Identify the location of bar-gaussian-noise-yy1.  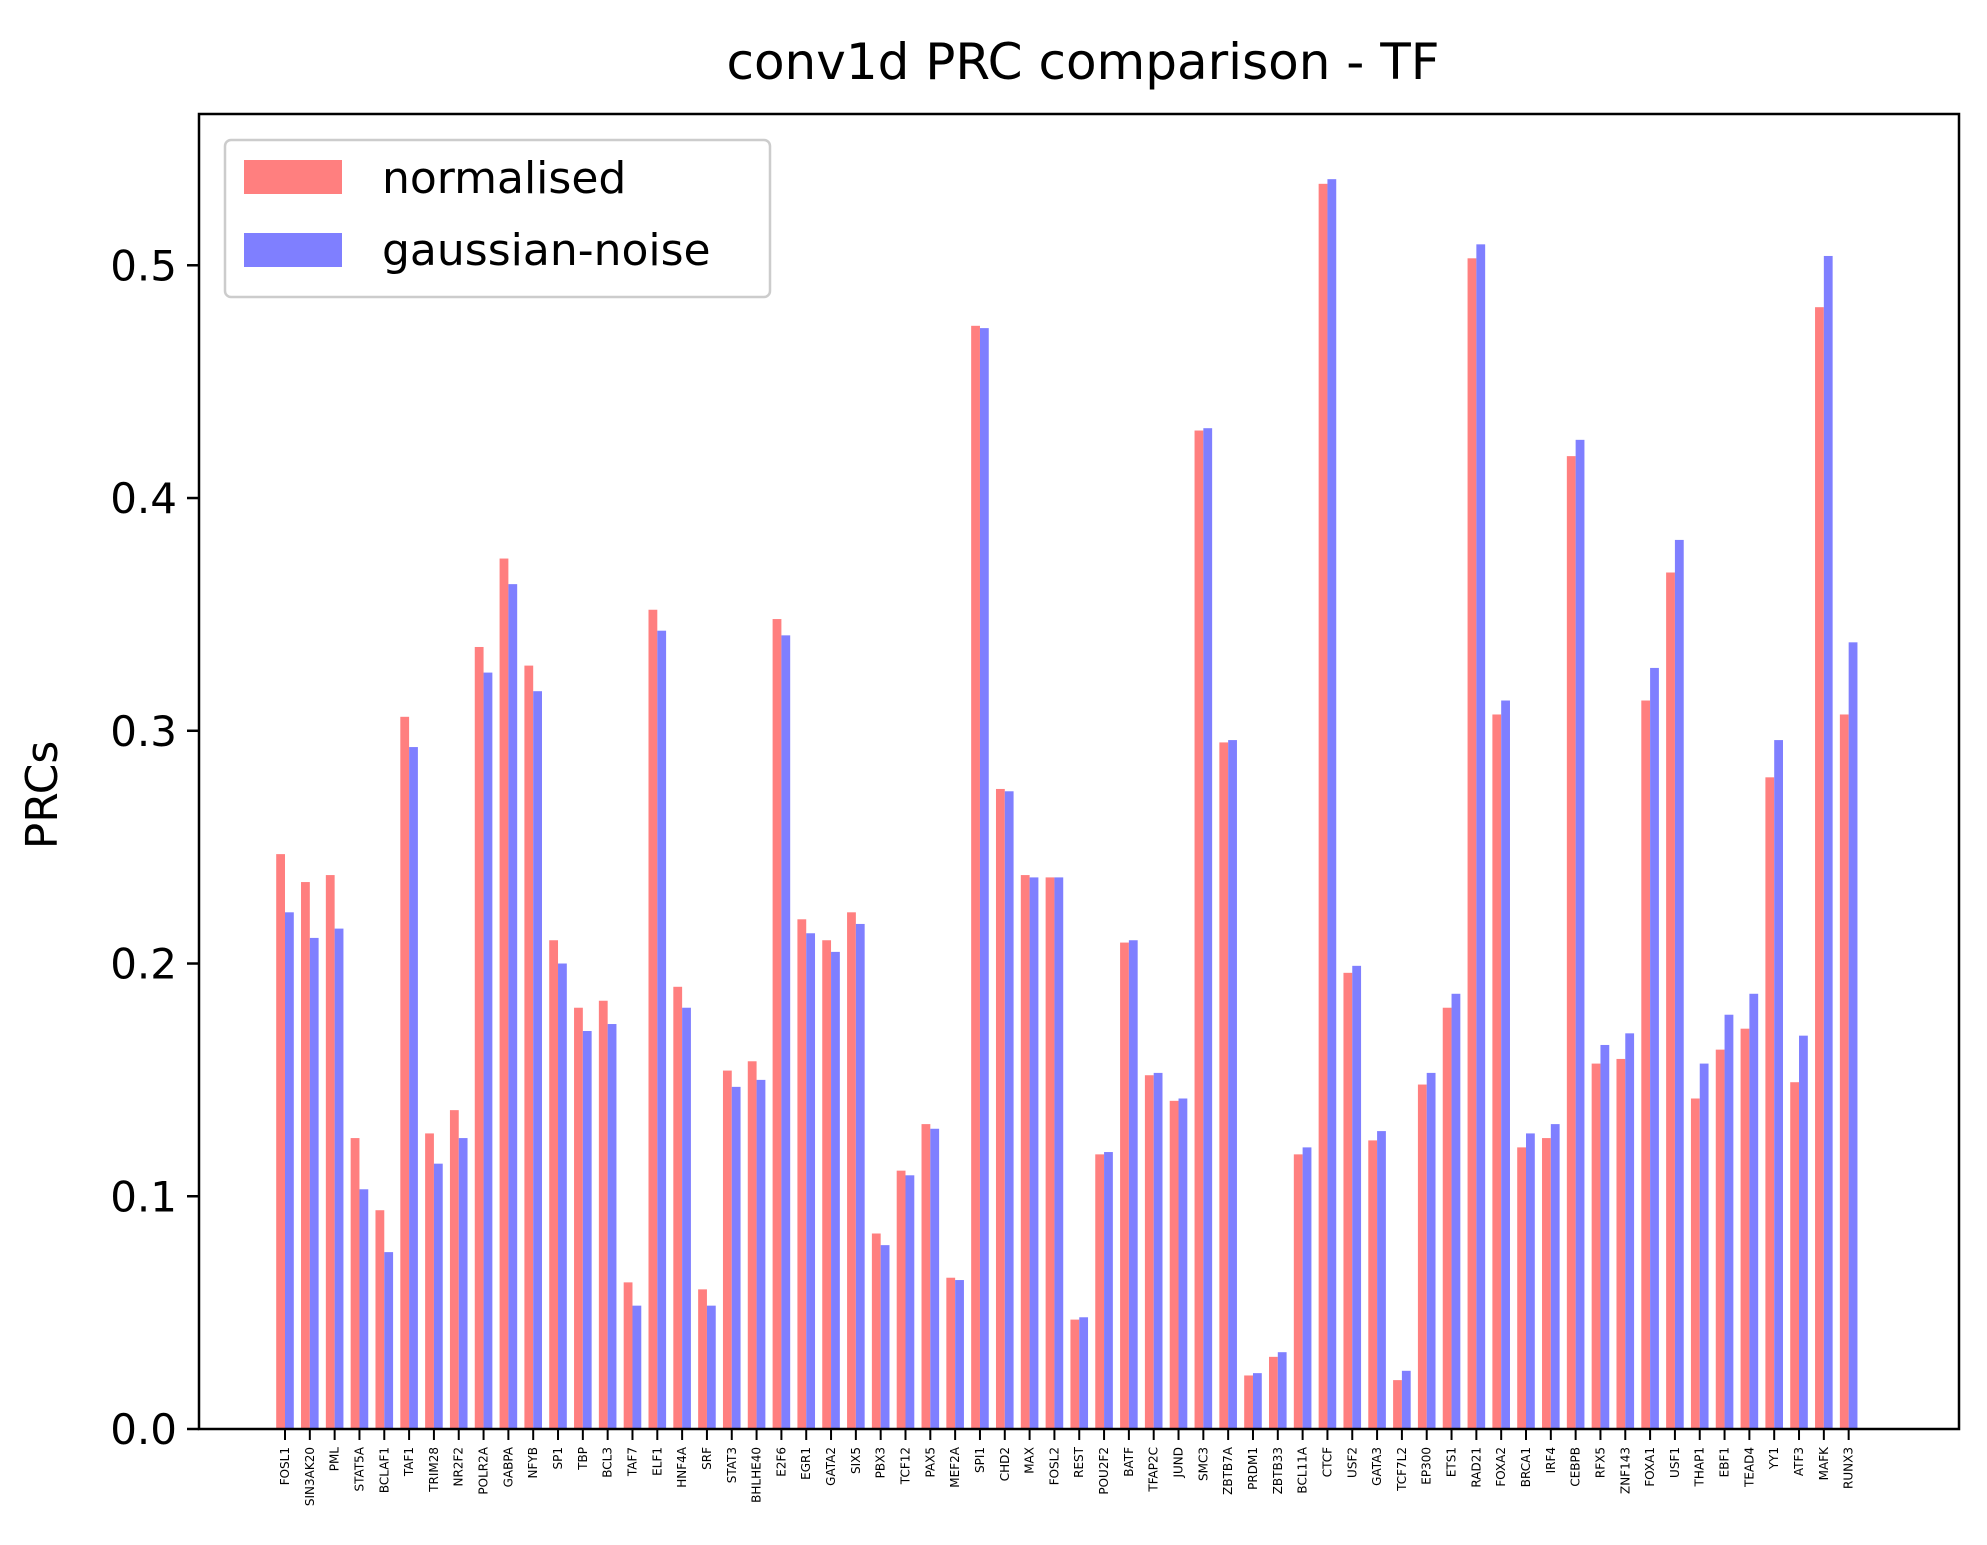
(1778, 1084).